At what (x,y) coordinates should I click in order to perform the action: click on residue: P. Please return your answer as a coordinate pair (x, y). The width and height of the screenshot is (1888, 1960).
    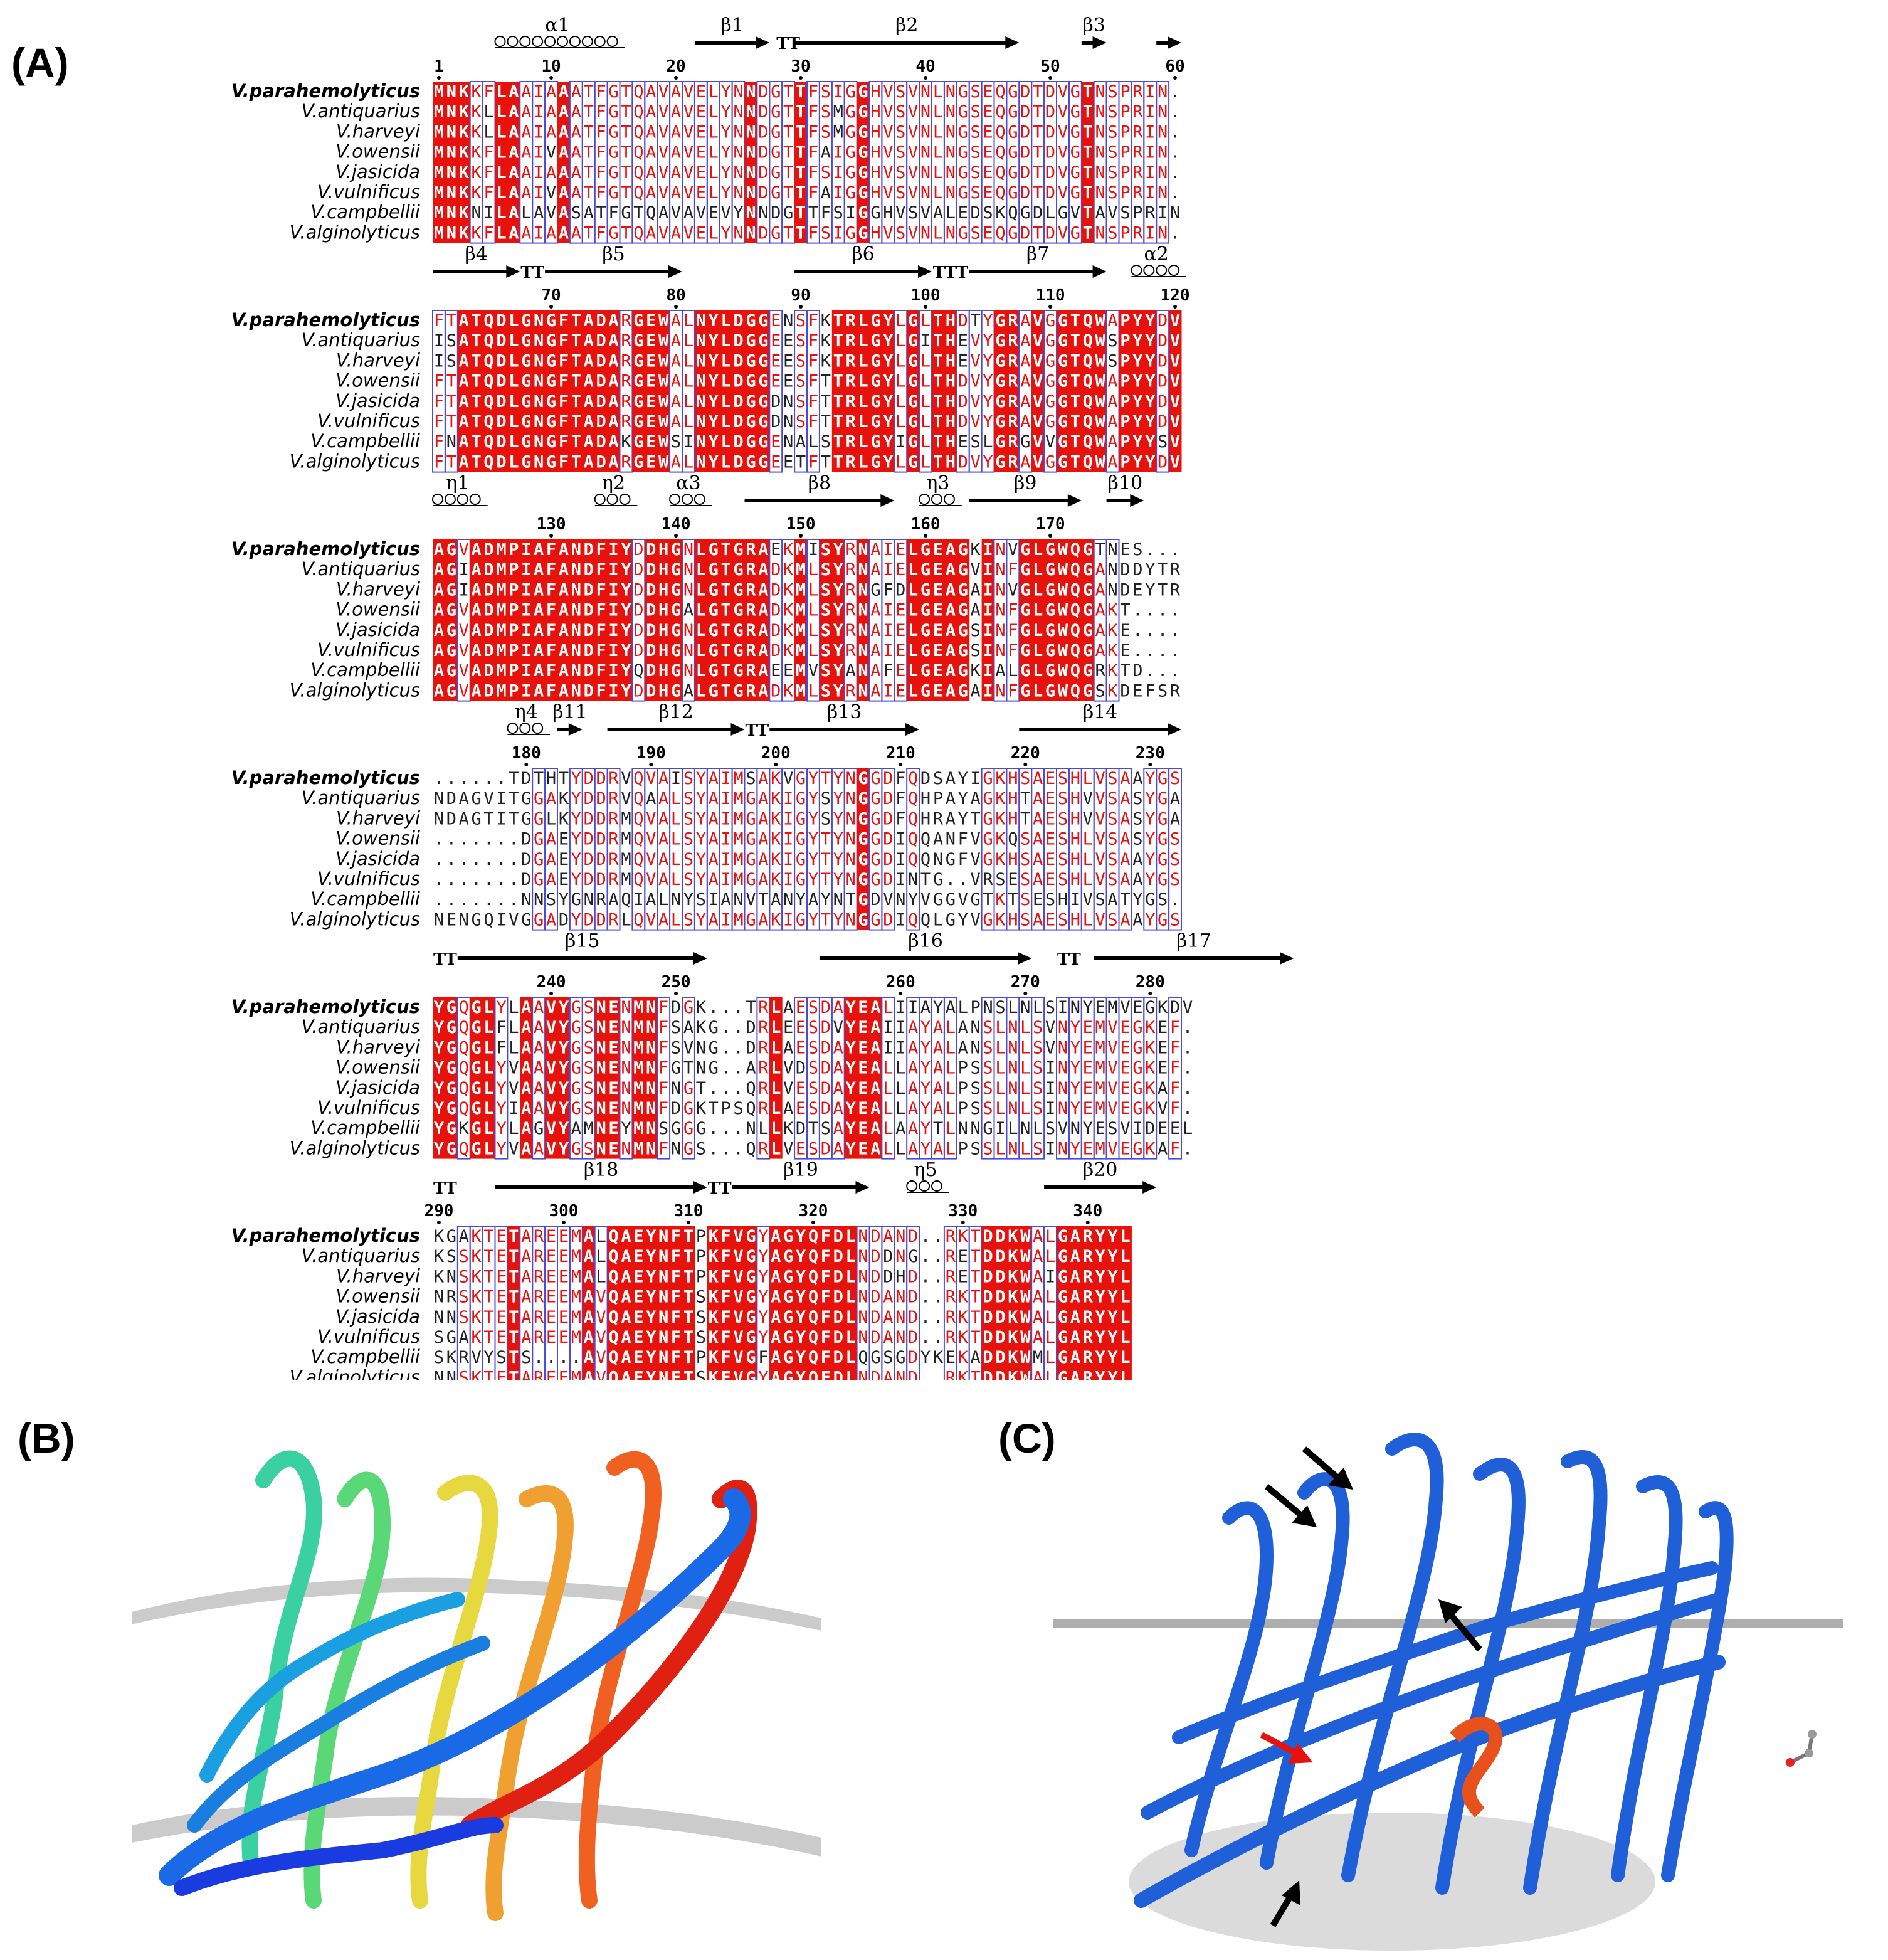
    Looking at the image, I should click on (514, 671).